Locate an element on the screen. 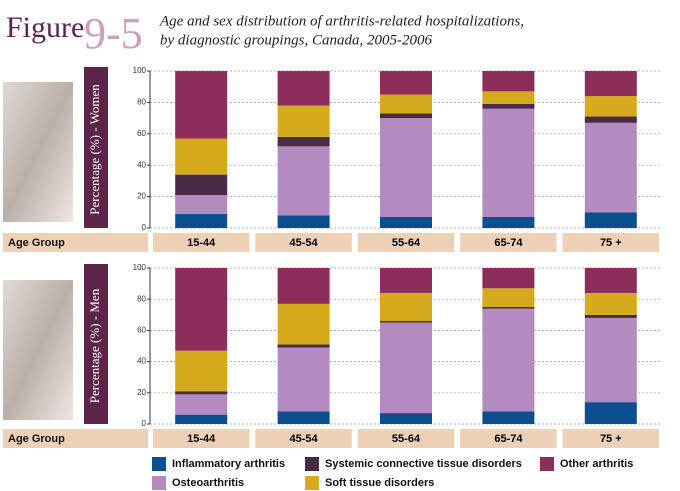  y-label: Percentage (%) - Men is located at coordinates (94, 345).